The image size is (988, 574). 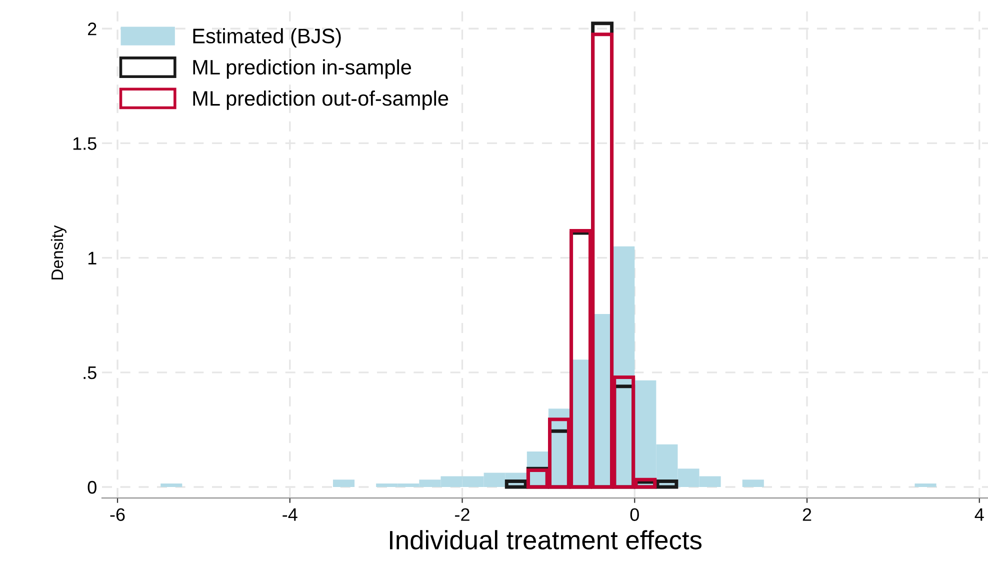 I want to click on x-tick-label: 4, so click(x=979, y=514).